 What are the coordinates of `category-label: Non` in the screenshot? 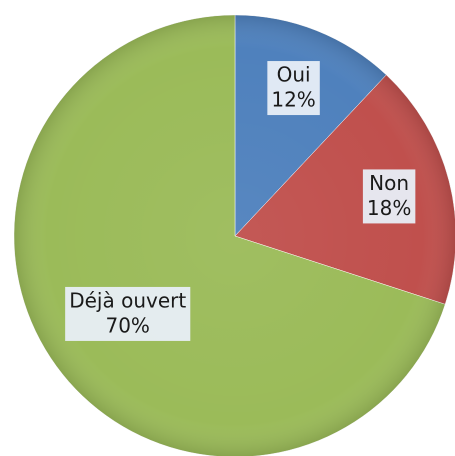 It's located at (389, 183).